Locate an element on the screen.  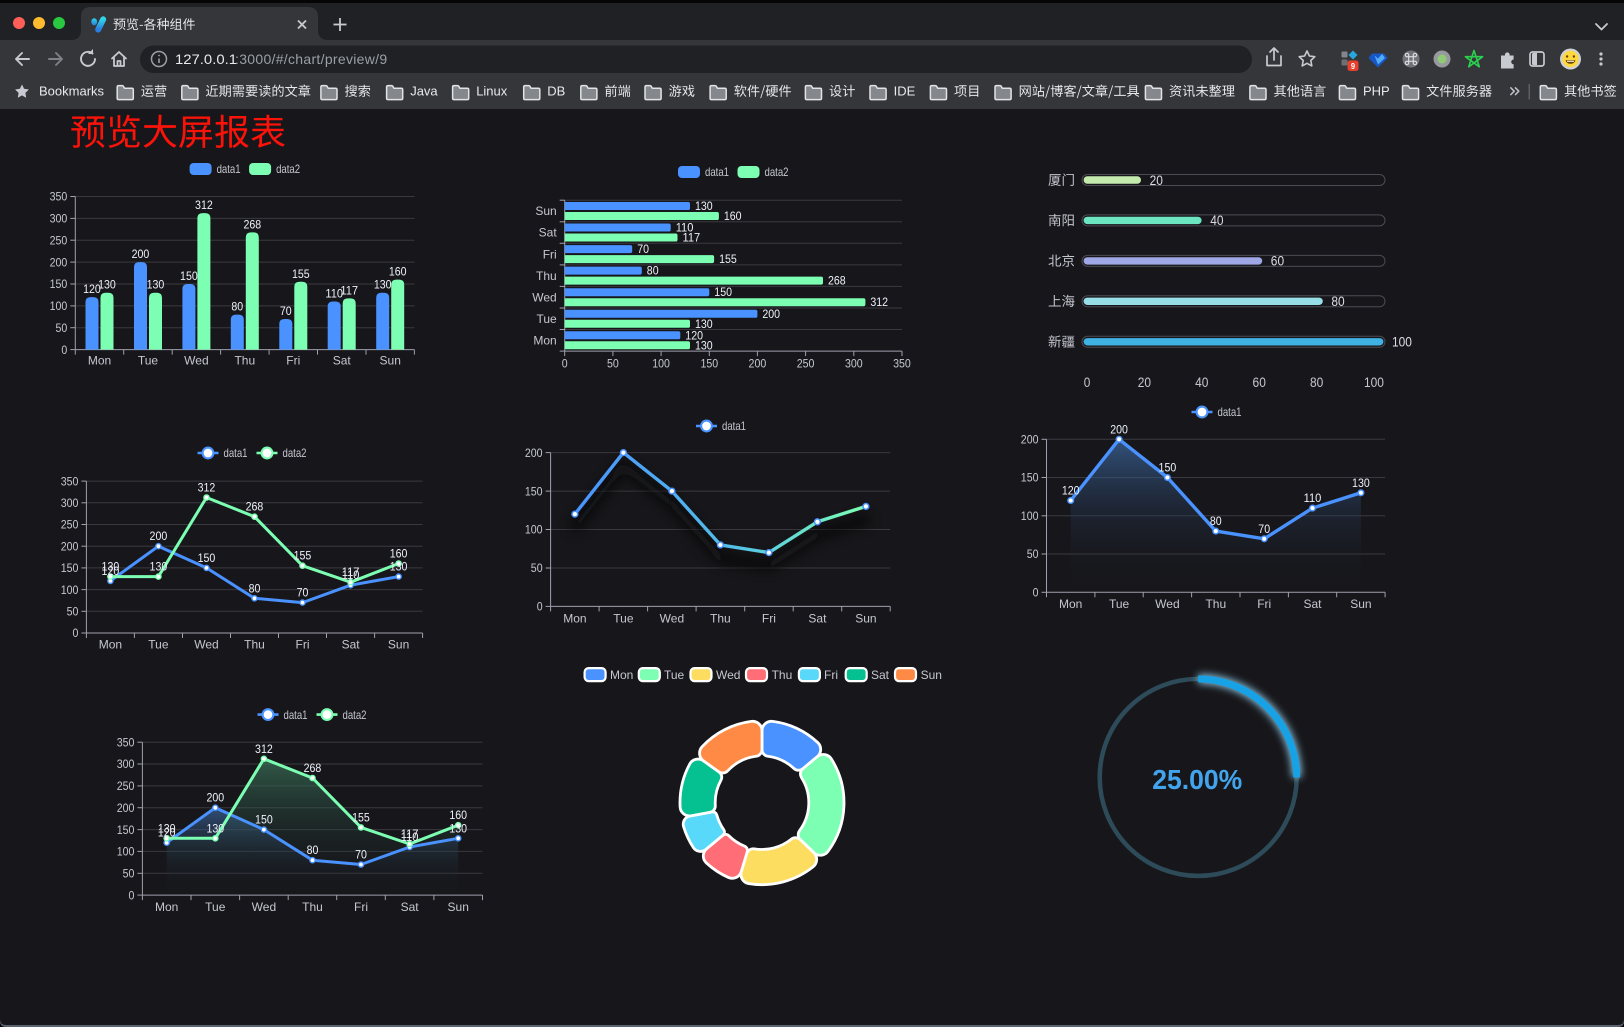
svg-text: Bookmarks is located at coordinates (72, 91).